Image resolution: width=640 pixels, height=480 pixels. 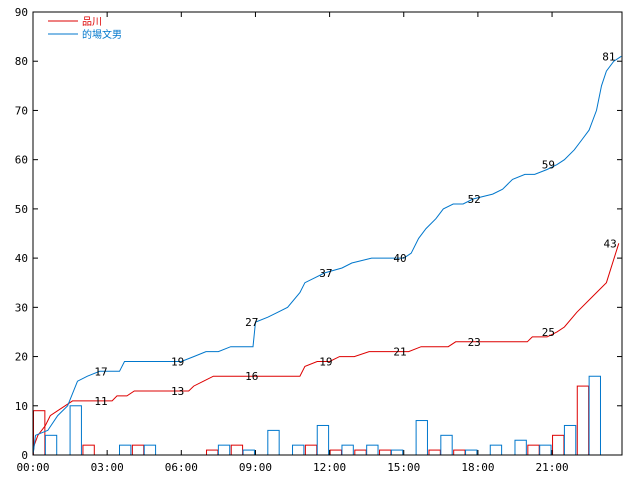 I want to click on data-label-matoba-1: 19, so click(x=177, y=361).